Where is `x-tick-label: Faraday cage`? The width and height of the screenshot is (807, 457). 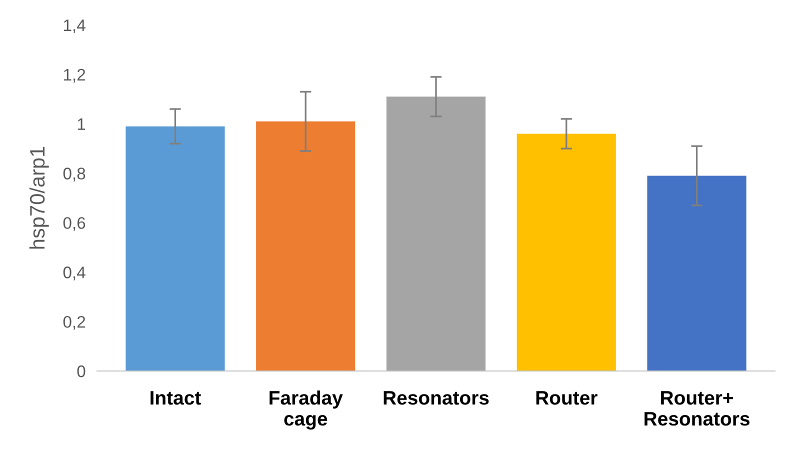
x-tick-label: Faraday cage is located at coordinates (306, 410).